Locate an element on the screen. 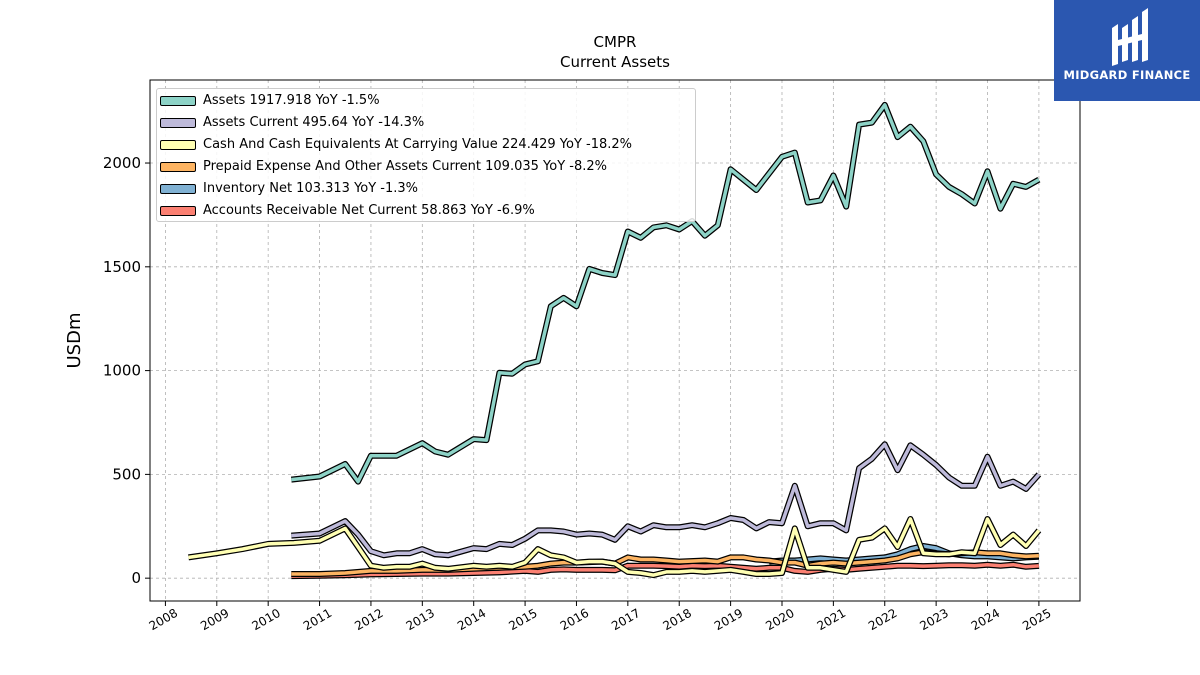 The height and width of the screenshot is (675, 1200). x-tick-label: 2018 is located at coordinates (676, 619).